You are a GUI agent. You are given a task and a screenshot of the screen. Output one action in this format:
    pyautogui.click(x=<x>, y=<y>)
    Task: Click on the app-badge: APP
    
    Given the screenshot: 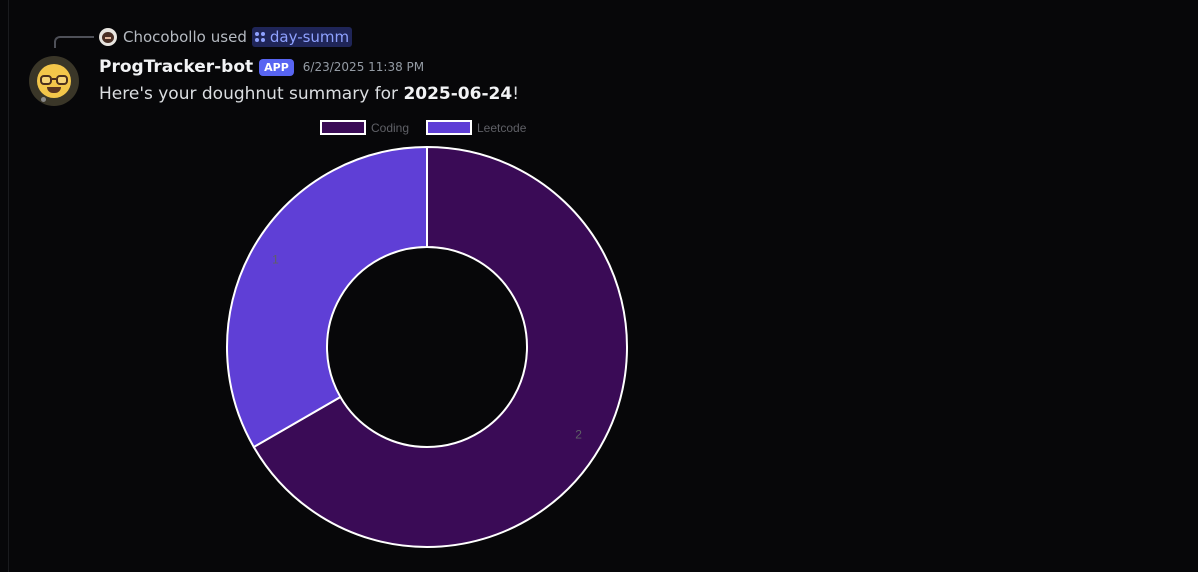 What is the action you would take?
    pyautogui.click(x=276, y=67)
    